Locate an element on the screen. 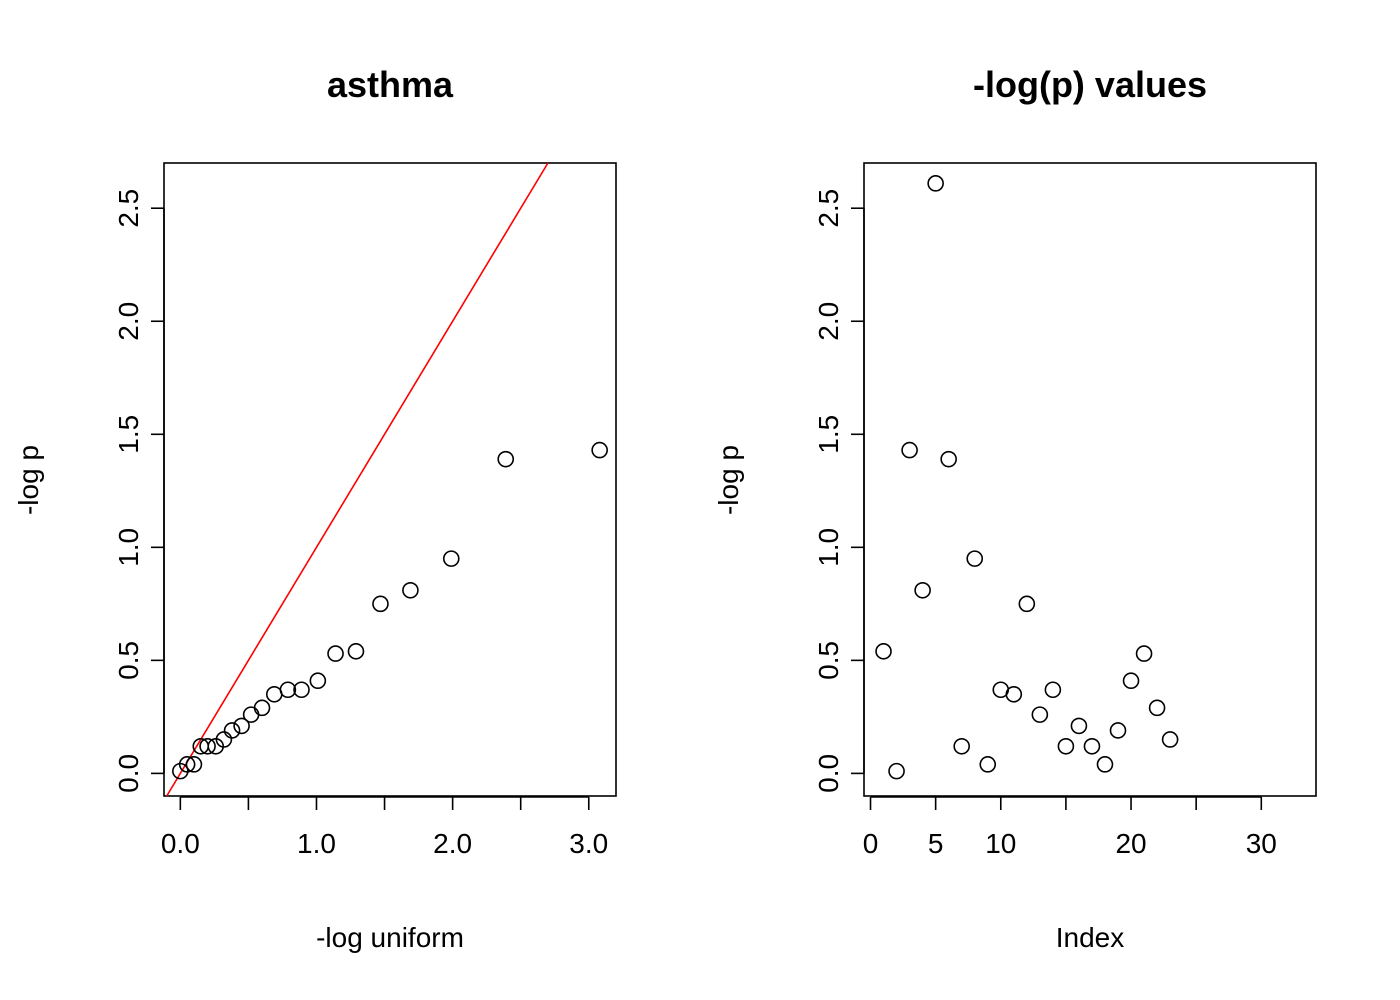  x-tick-label: 30 is located at coordinates (1261, 843).